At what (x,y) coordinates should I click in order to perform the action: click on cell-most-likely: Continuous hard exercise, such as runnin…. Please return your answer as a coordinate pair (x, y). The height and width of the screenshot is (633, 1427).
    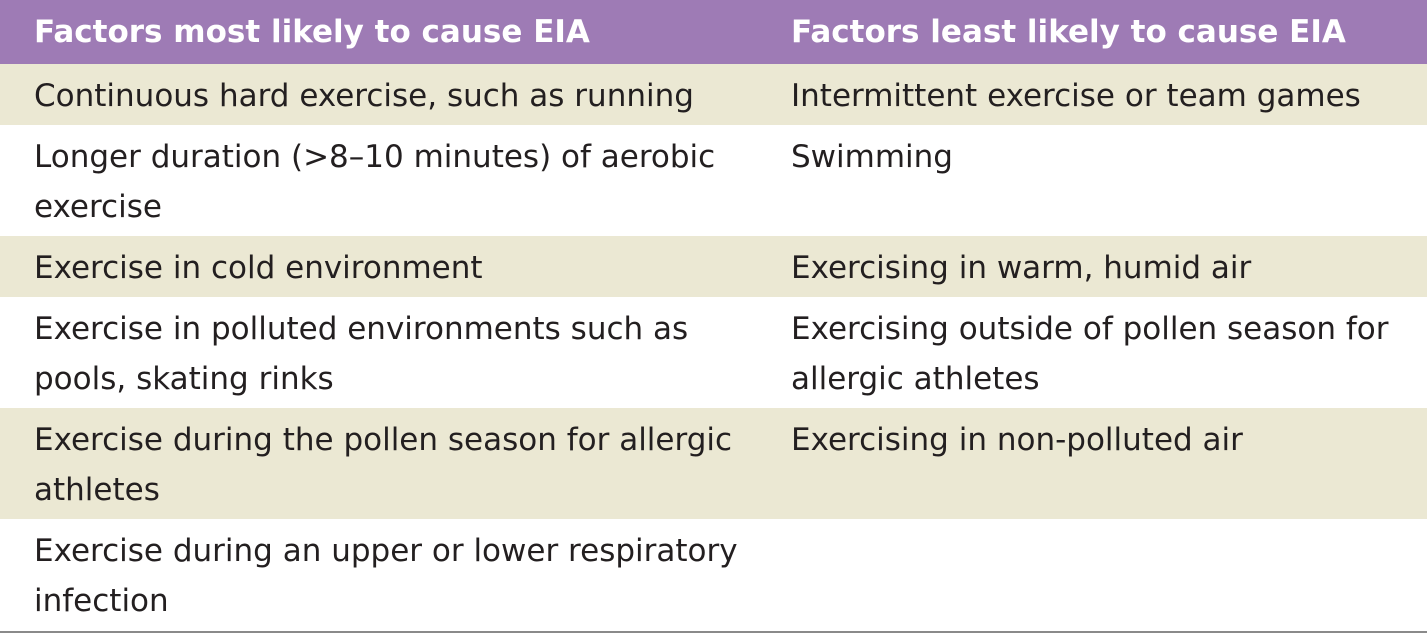
    Looking at the image, I should click on (378, 94).